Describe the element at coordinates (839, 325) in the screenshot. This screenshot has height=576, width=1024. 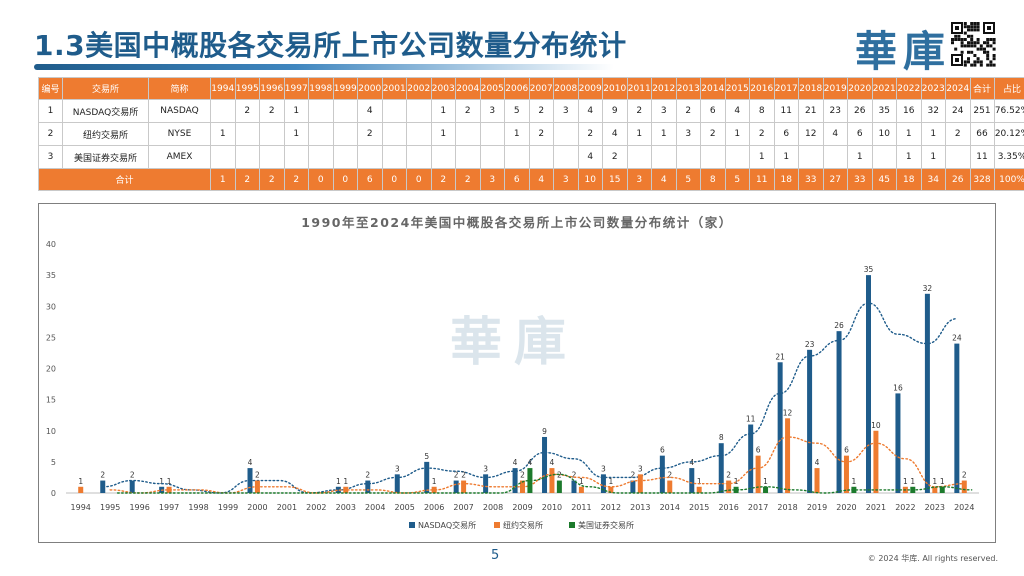
I see `data-label: 26` at that location.